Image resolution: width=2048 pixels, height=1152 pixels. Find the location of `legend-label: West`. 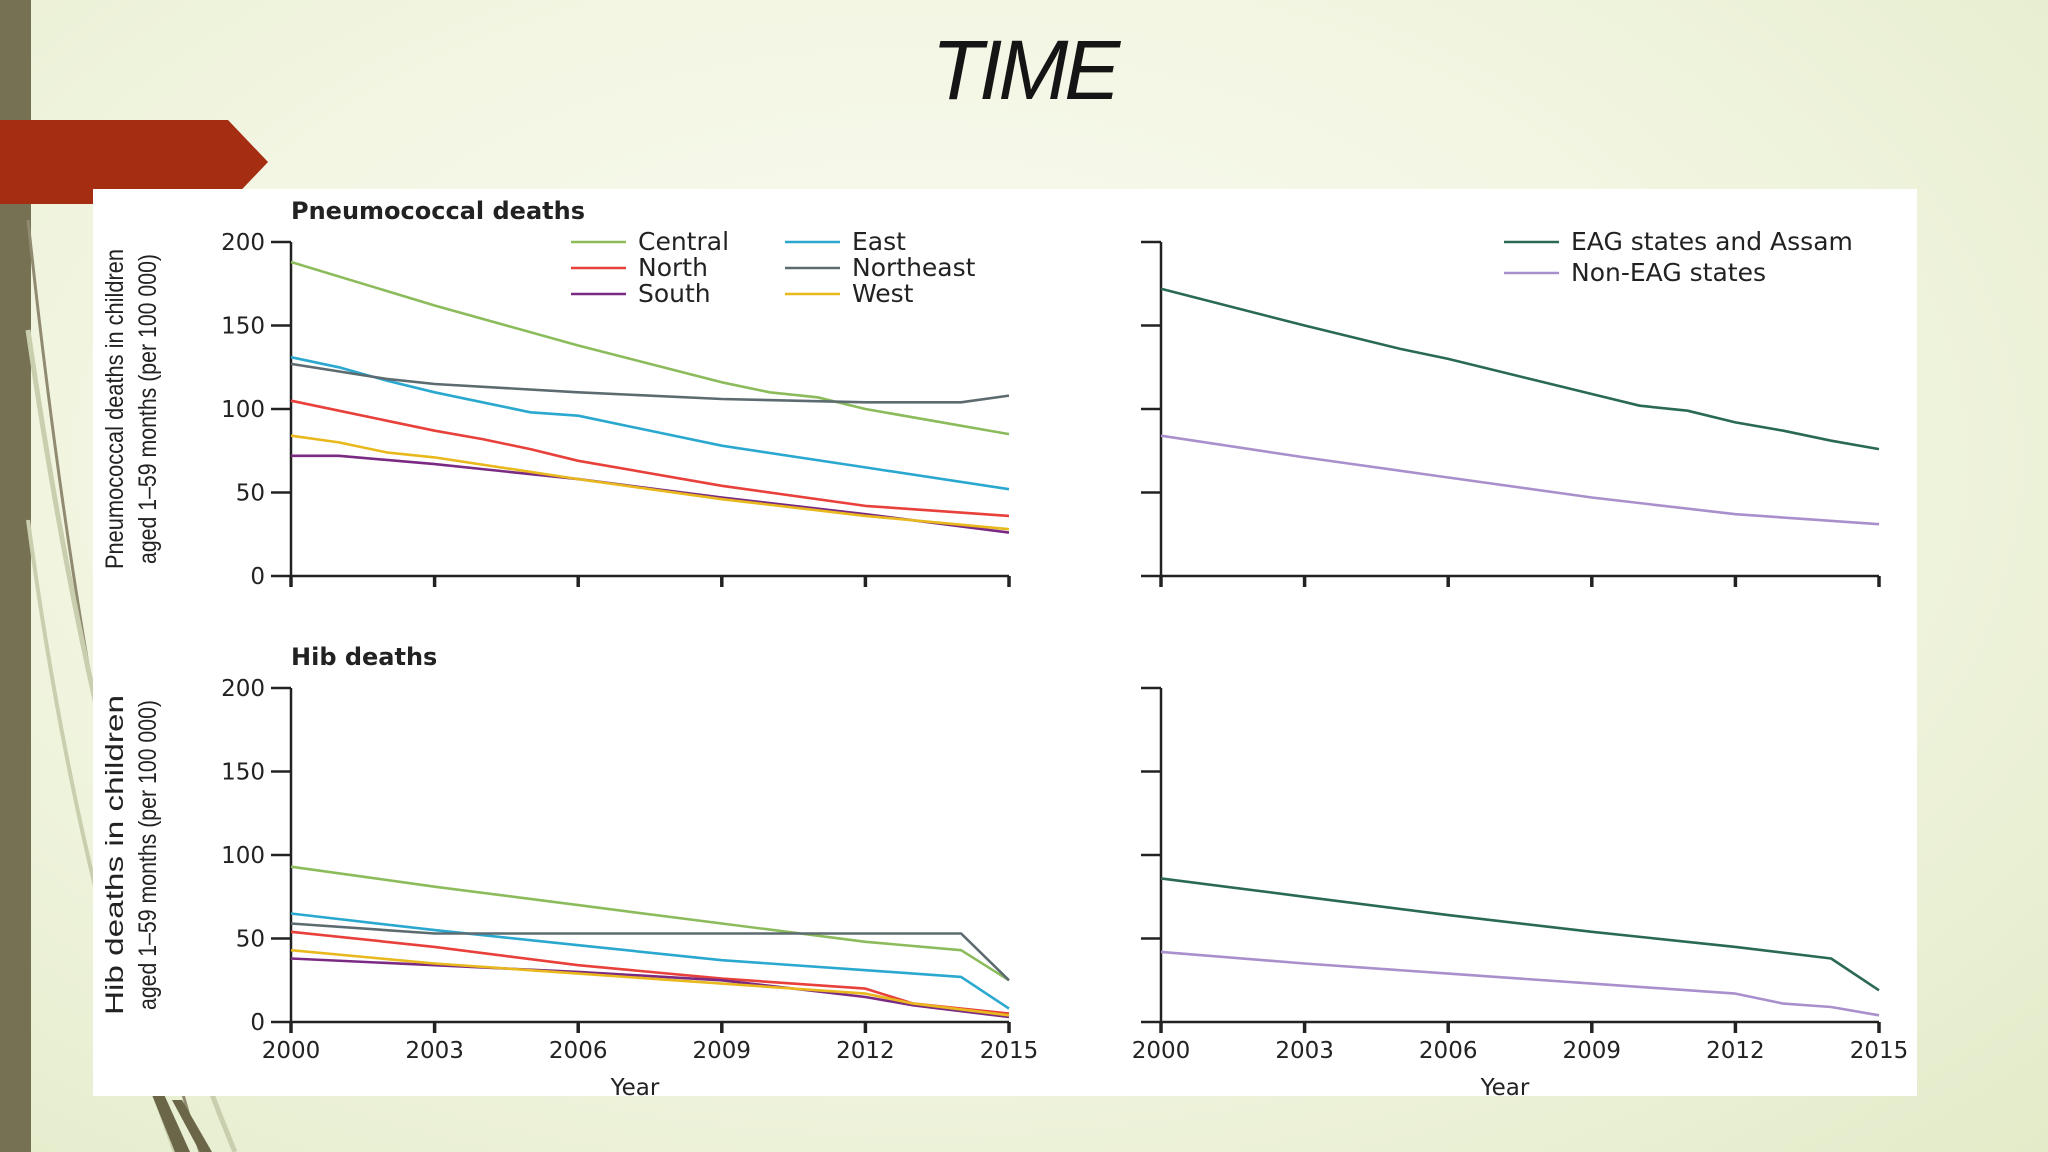

legend-label: West is located at coordinates (883, 293).